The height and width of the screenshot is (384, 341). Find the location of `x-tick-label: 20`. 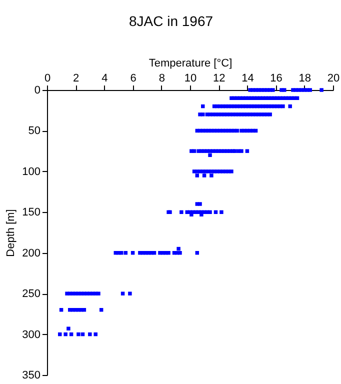

x-tick-label: 20 is located at coordinates (333, 78).